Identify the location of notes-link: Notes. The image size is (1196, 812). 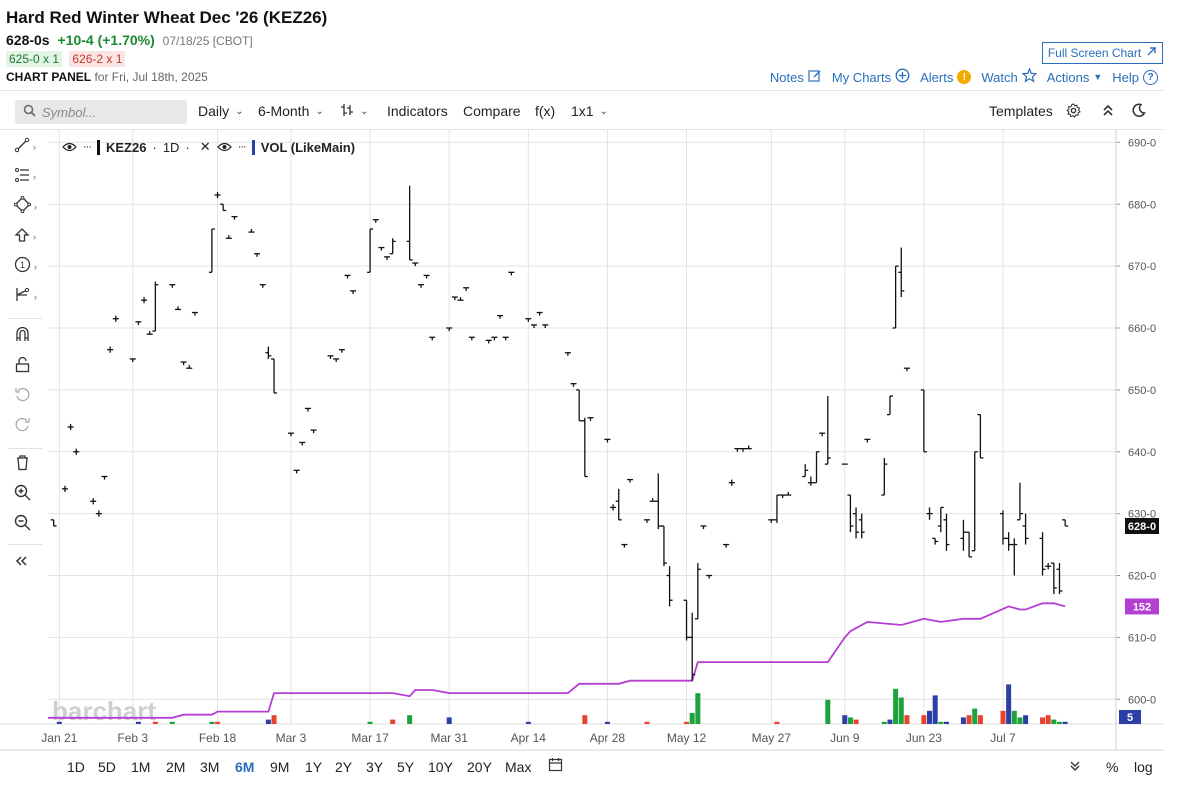
(796, 77).